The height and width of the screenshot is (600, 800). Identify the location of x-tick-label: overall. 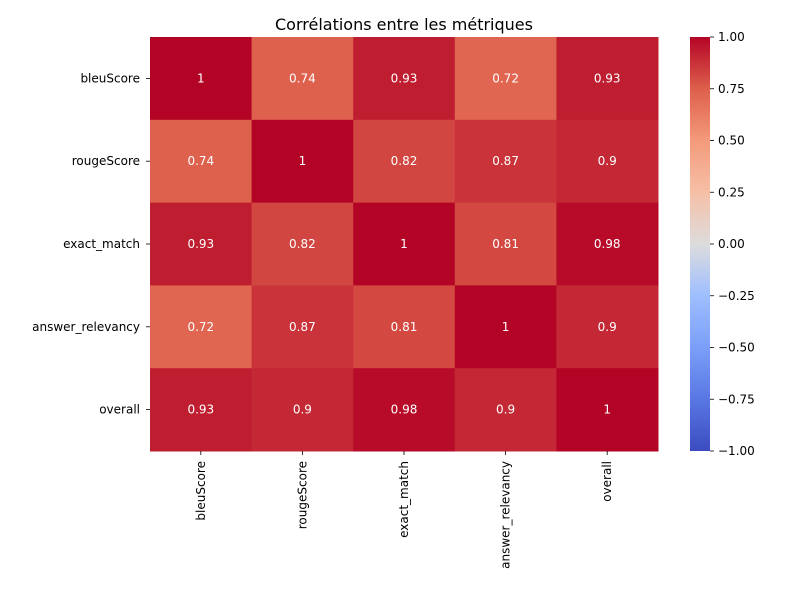
(607, 481).